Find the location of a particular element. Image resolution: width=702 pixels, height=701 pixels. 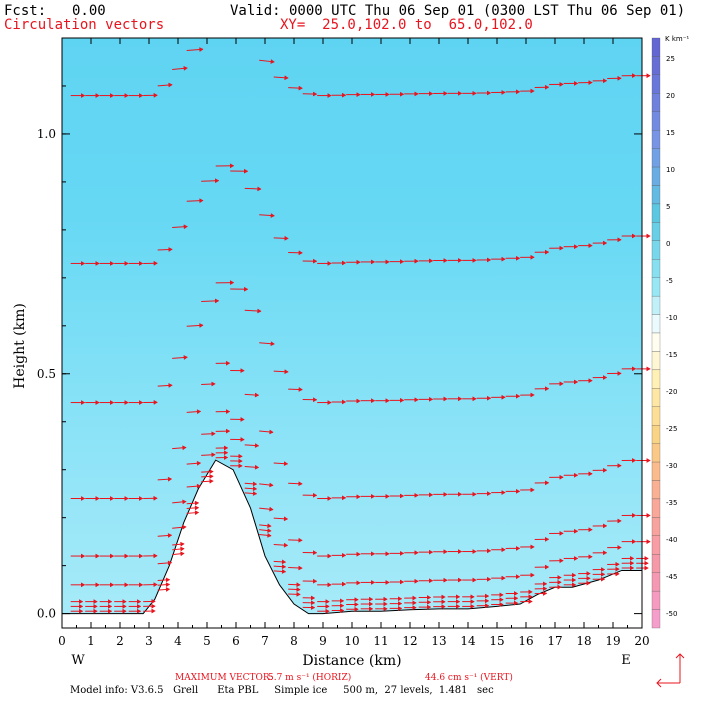

colorbar-label: 20 is located at coordinates (670, 96).